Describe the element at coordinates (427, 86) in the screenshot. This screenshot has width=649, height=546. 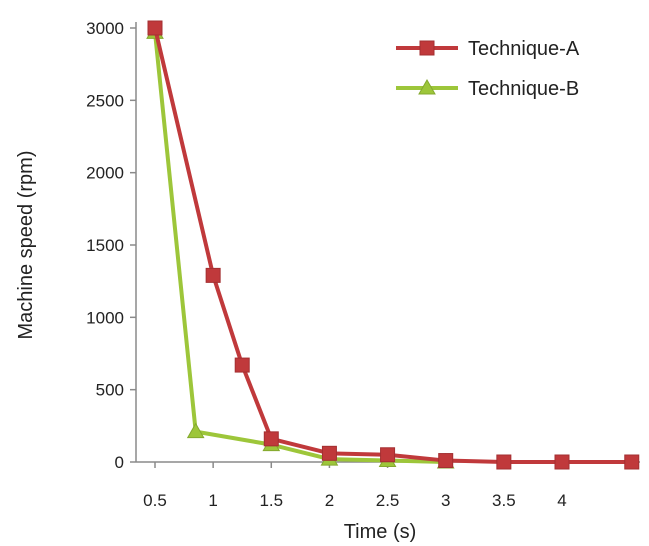
I see `legend-marker-technique-b` at that location.